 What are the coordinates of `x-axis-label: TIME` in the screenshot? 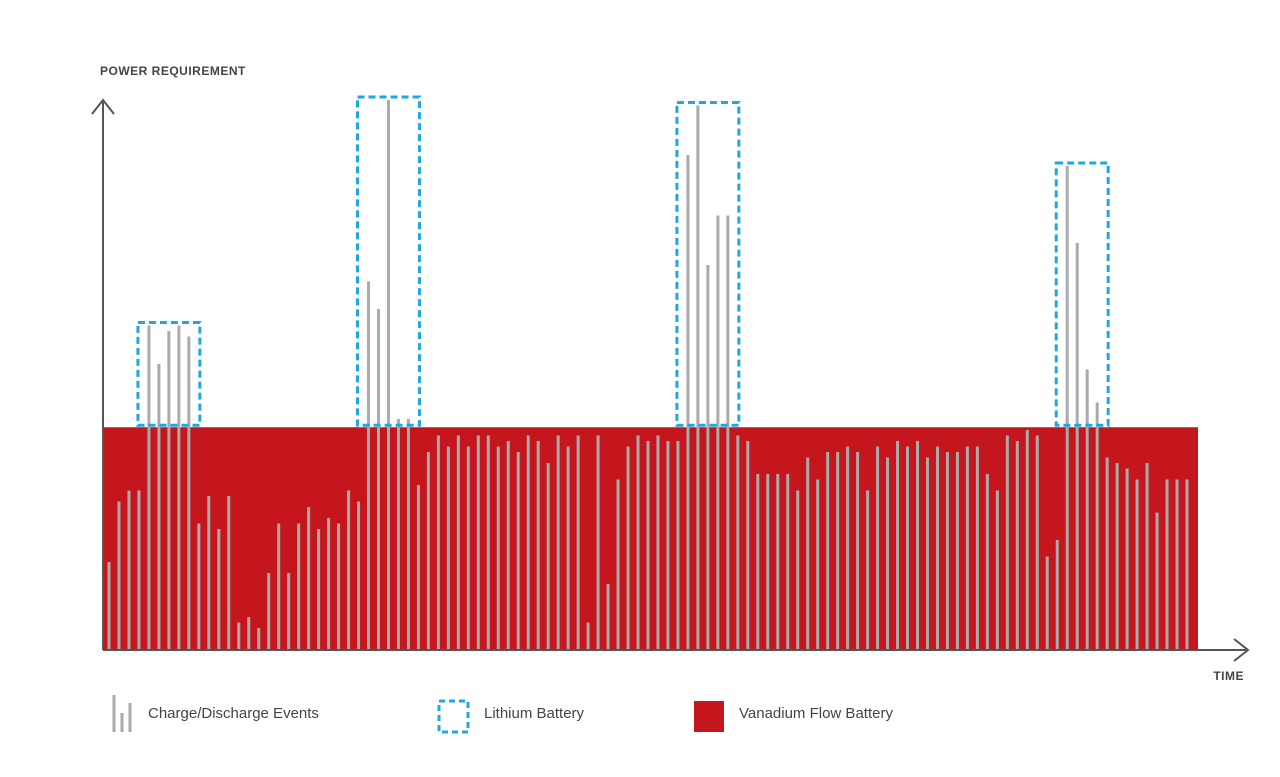 It's located at (1228, 676).